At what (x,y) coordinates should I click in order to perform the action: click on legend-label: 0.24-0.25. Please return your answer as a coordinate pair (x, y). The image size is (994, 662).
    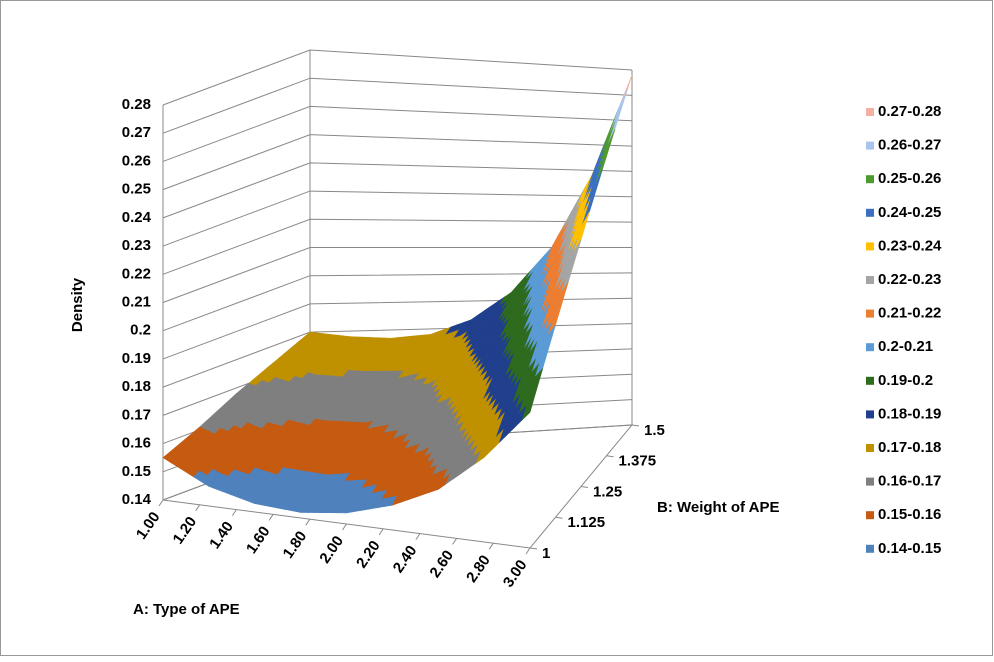
    Looking at the image, I should click on (909, 212).